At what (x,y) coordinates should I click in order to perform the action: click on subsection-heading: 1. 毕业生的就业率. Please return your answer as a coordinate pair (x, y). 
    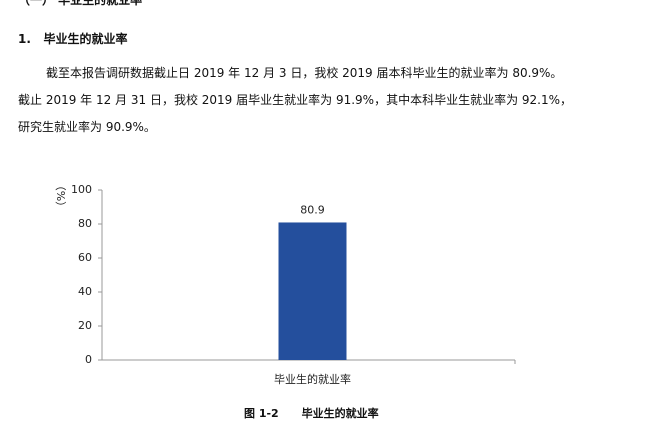
    Looking at the image, I should click on (73, 39).